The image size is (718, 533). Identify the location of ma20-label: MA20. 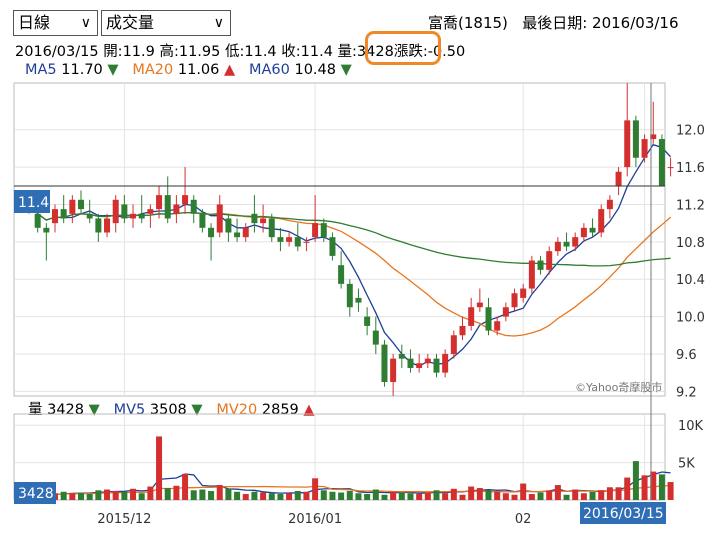
(153, 70).